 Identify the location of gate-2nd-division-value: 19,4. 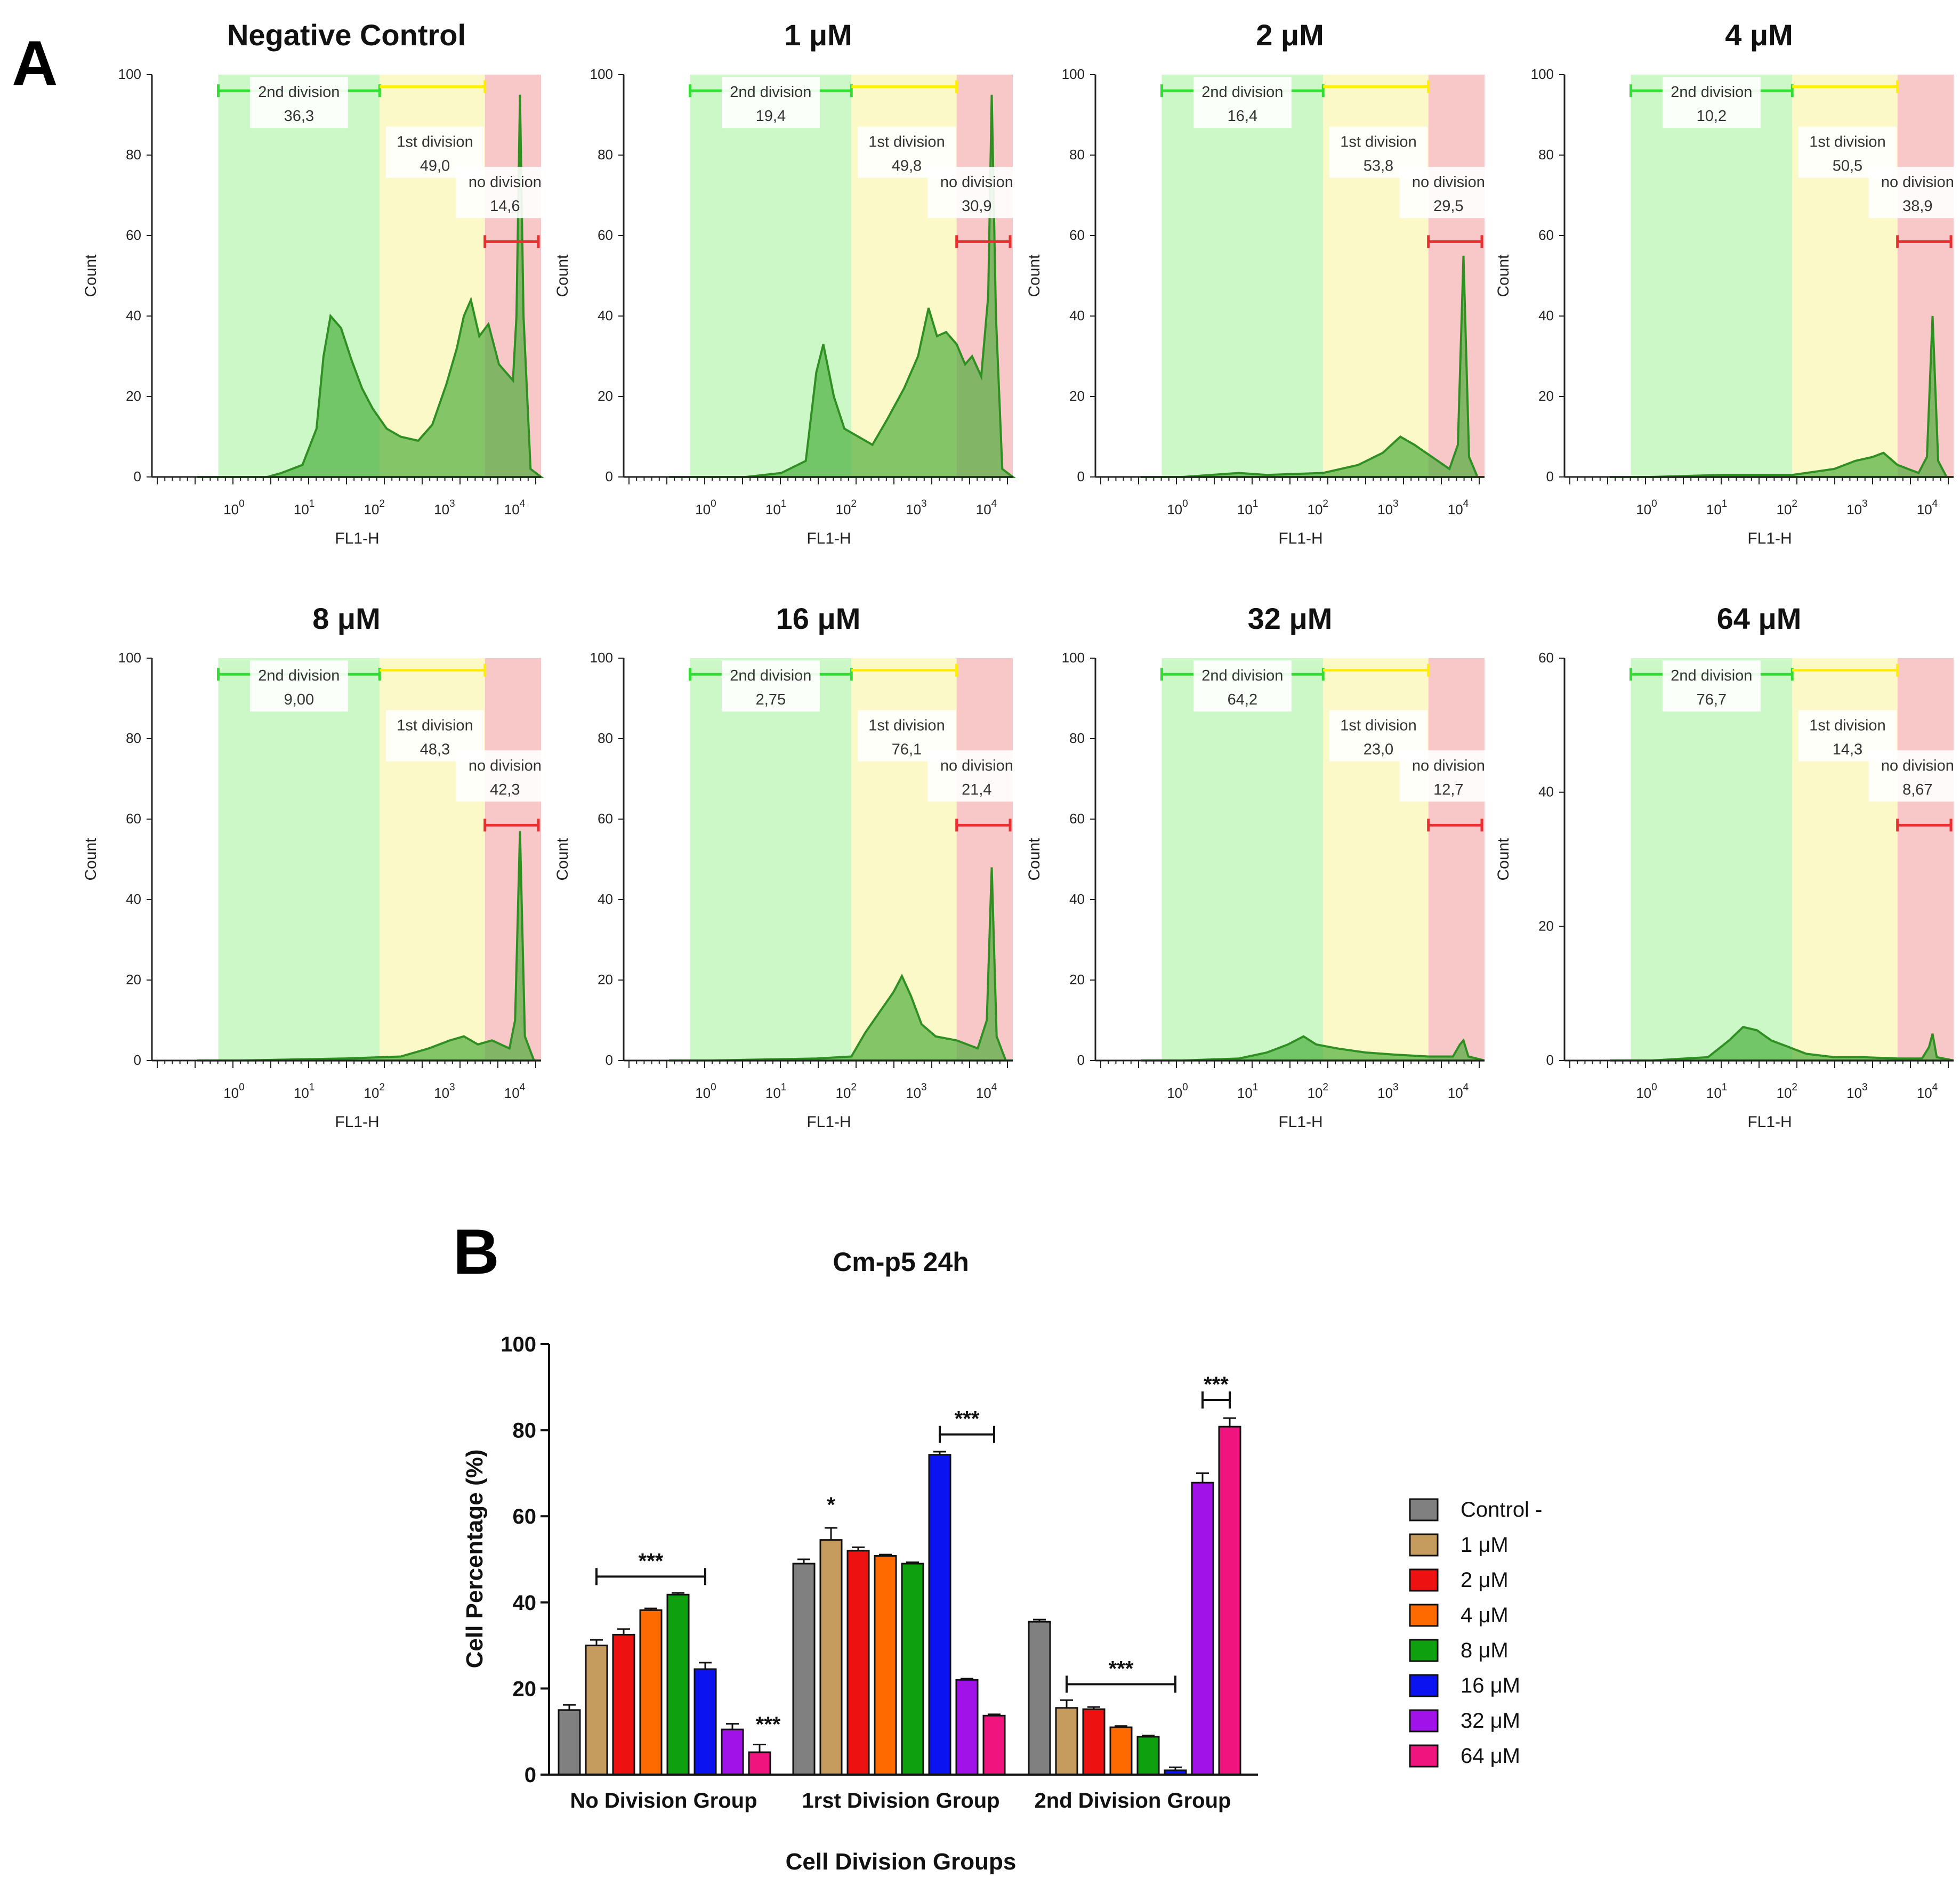
(771, 116).